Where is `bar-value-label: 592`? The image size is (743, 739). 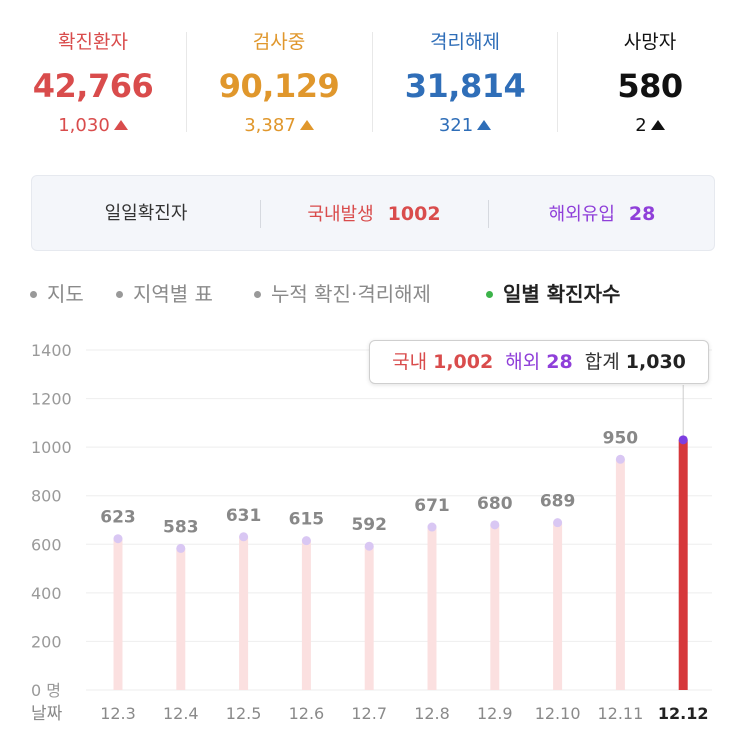 bar-value-label: 592 is located at coordinates (369, 525).